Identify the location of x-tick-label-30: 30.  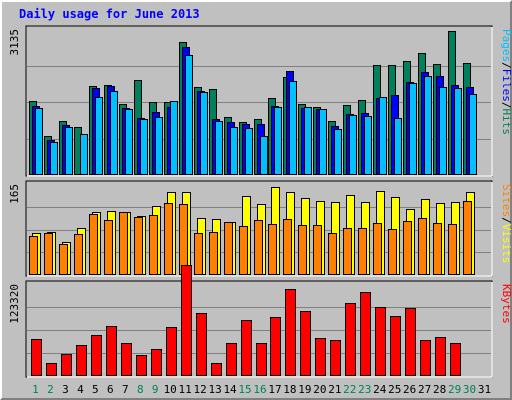
(469, 389).